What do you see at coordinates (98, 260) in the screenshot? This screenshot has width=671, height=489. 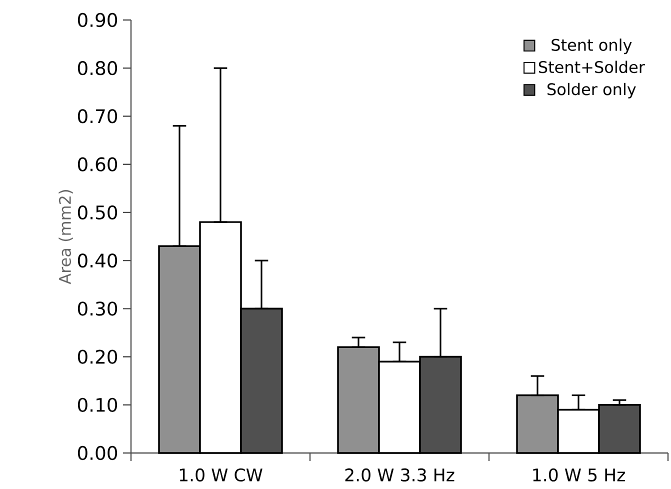 I see `y-tick-label: 0.40` at bounding box center [98, 260].